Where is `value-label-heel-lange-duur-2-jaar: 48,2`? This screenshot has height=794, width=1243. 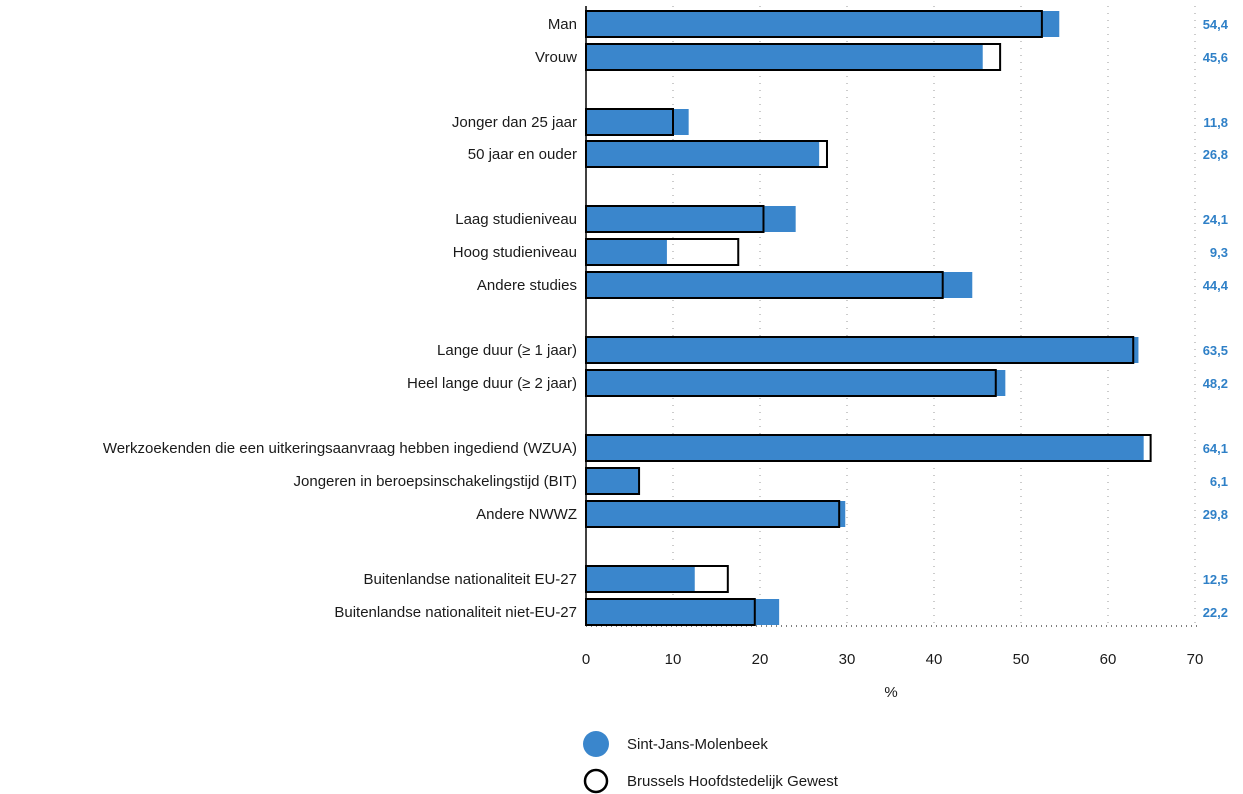 value-label-heel-lange-duur-2-jaar: 48,2 is located at coordinates (1215, 383).